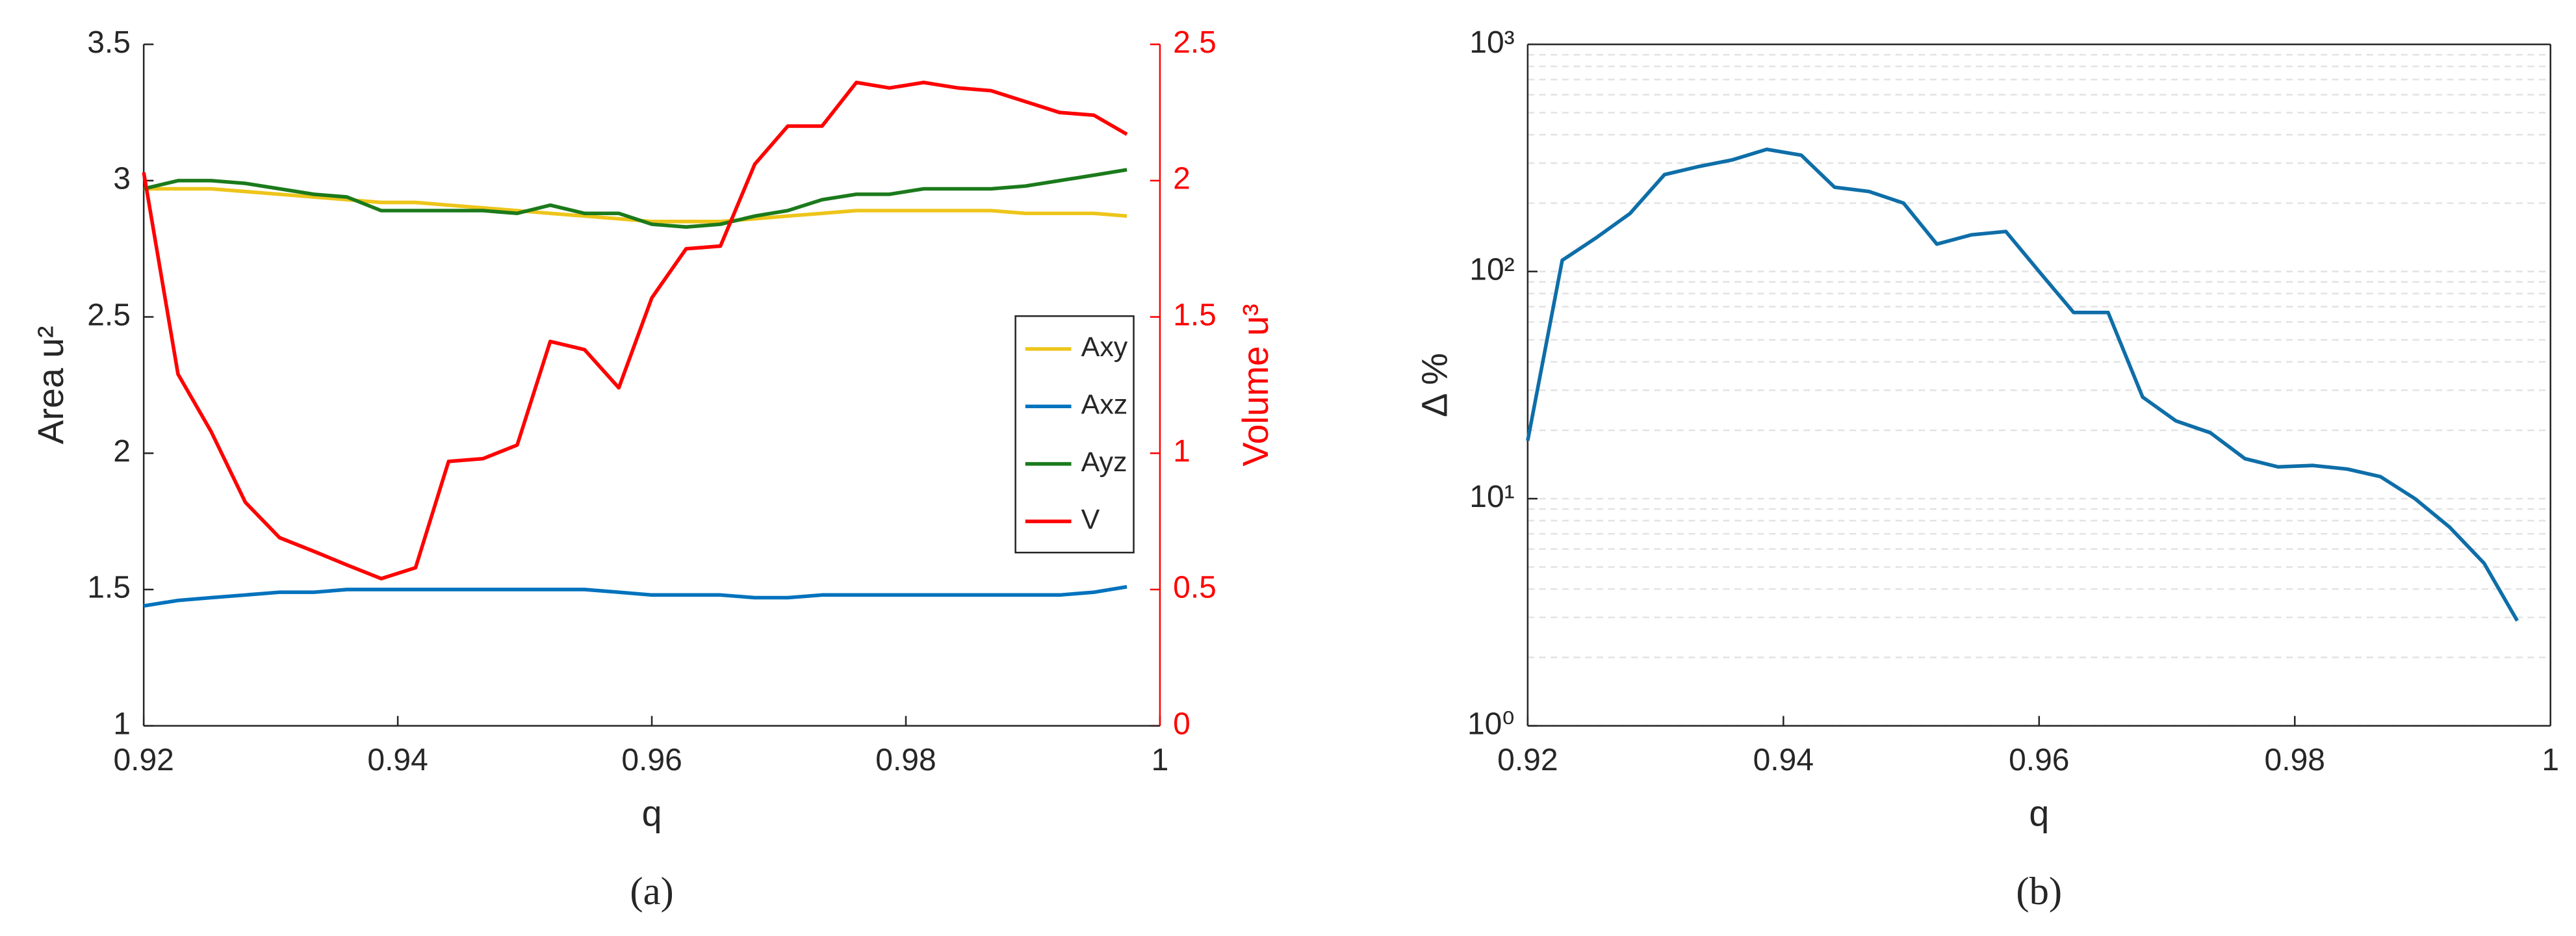 The image size is (2576, 936). What do you see at coordinates (1075, 434) in the screenshot?
I see `legend-box` at bounding box center [1075, 434].